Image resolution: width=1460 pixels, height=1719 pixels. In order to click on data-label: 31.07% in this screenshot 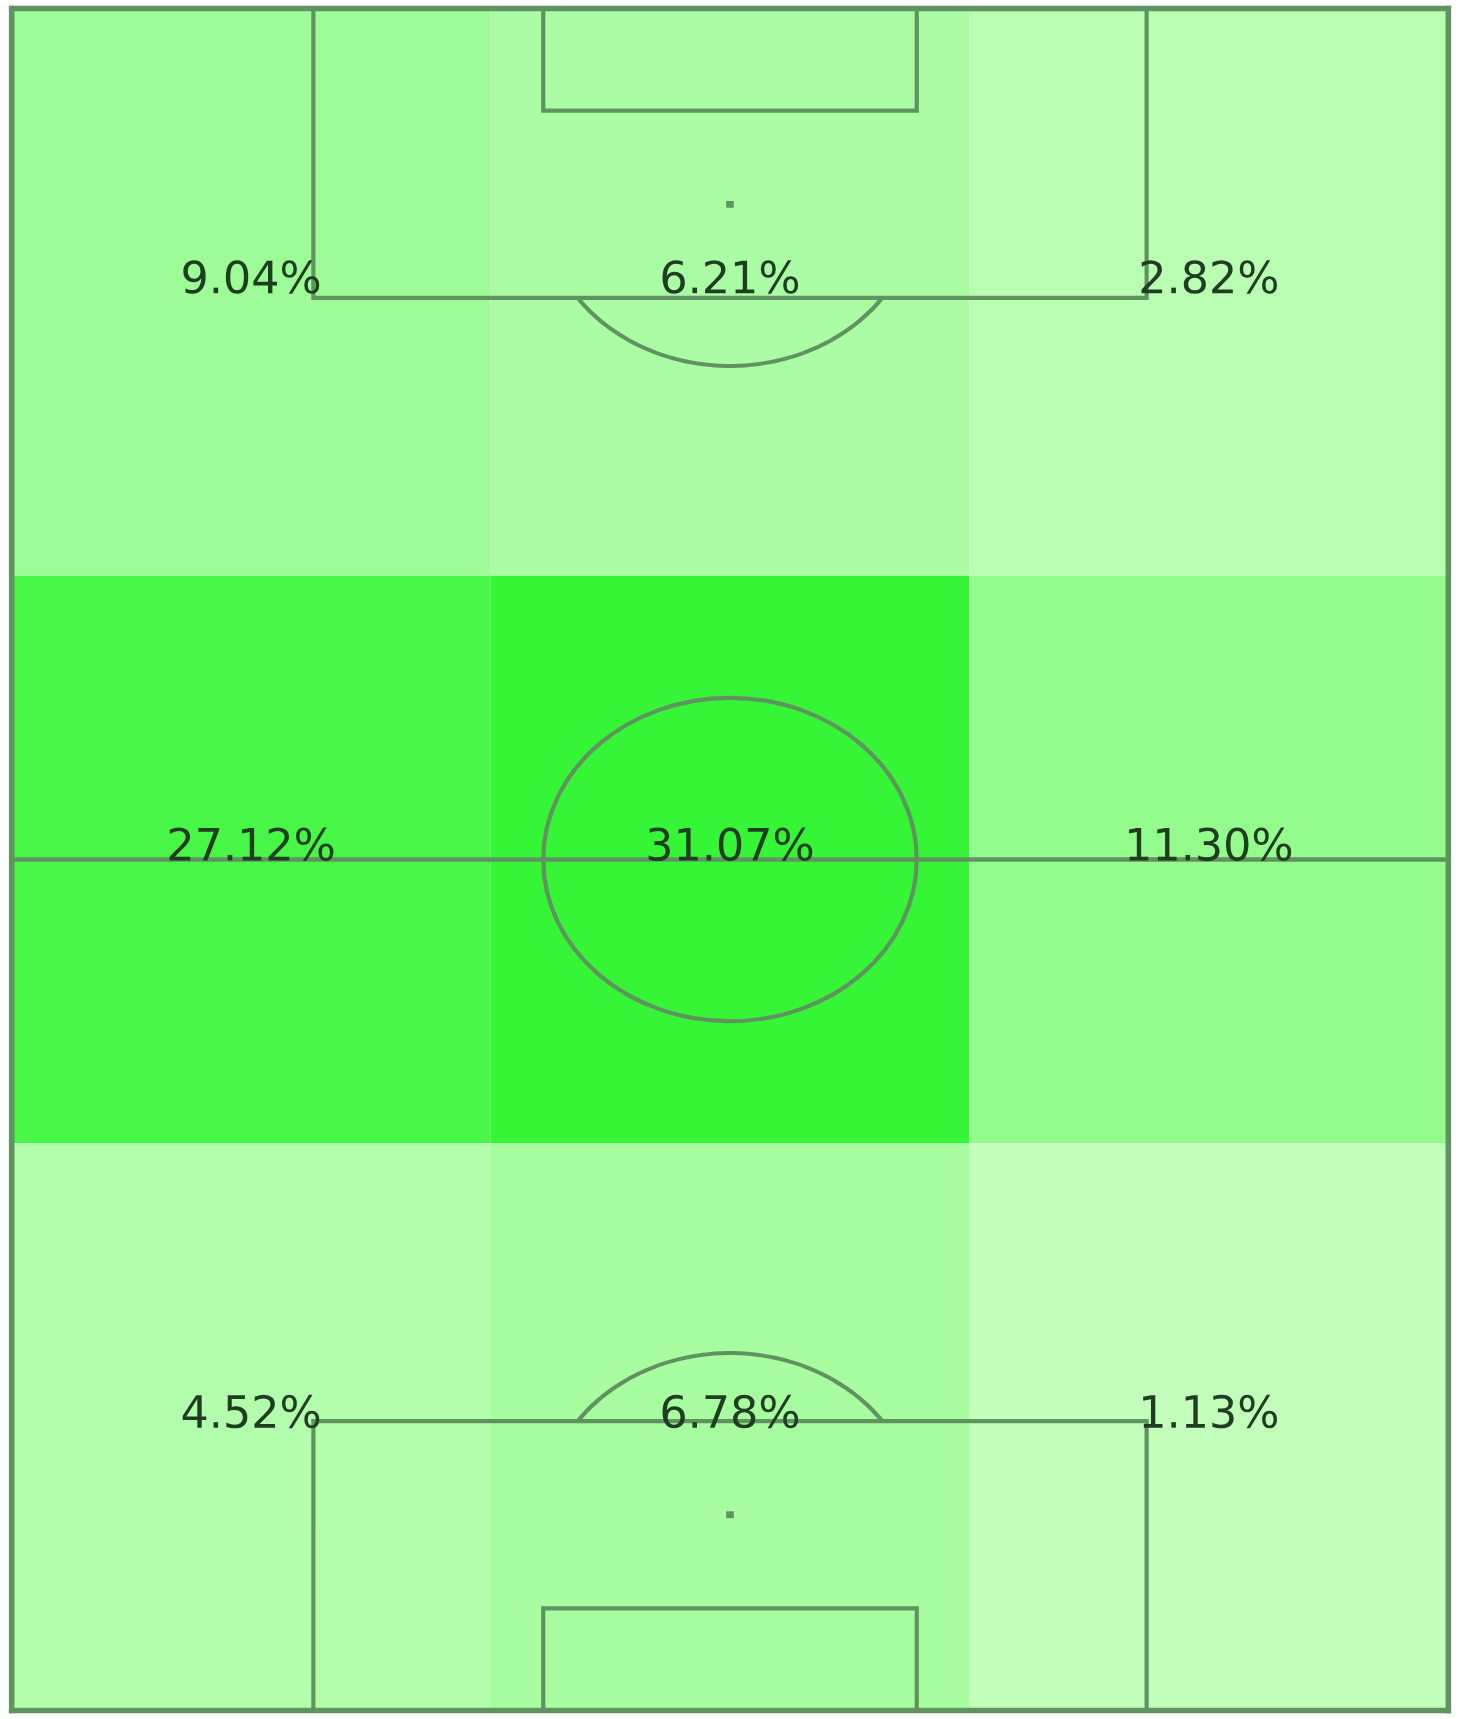, I will do `click(730, 844)`.